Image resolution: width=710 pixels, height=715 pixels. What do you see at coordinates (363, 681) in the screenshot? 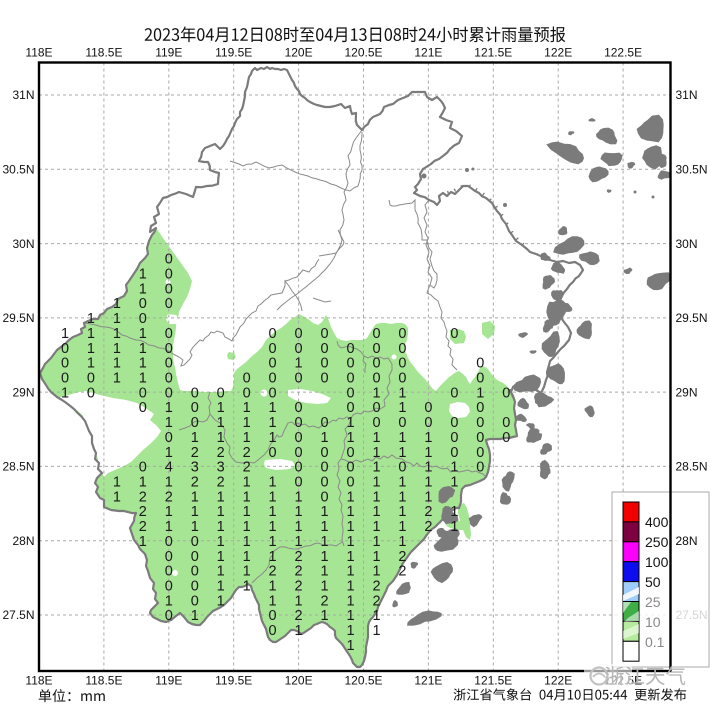
I see `svg-text: 120.5E` at bounding box center [363, 681].